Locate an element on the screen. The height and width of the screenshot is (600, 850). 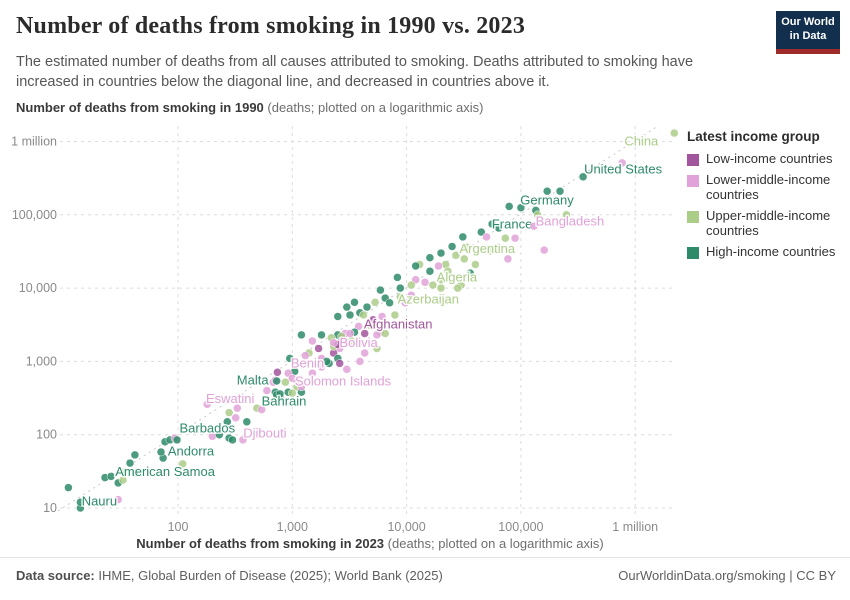
data-point-united-states is located at coordinates (583, 177).